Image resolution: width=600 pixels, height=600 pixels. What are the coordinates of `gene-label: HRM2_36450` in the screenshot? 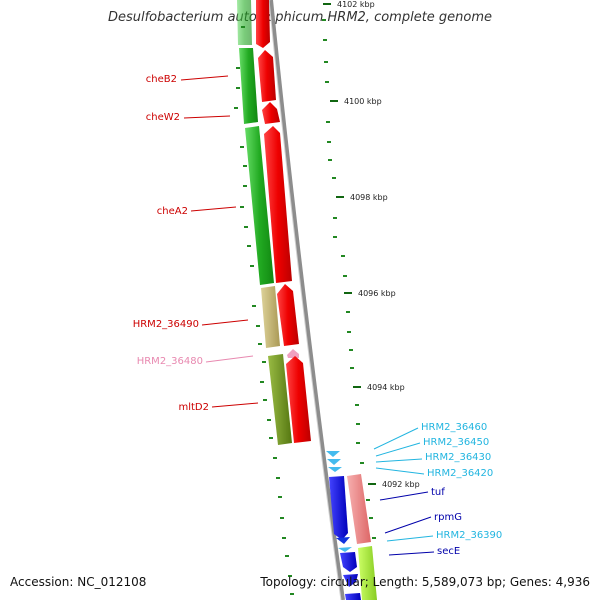 It's located at (456, 442).